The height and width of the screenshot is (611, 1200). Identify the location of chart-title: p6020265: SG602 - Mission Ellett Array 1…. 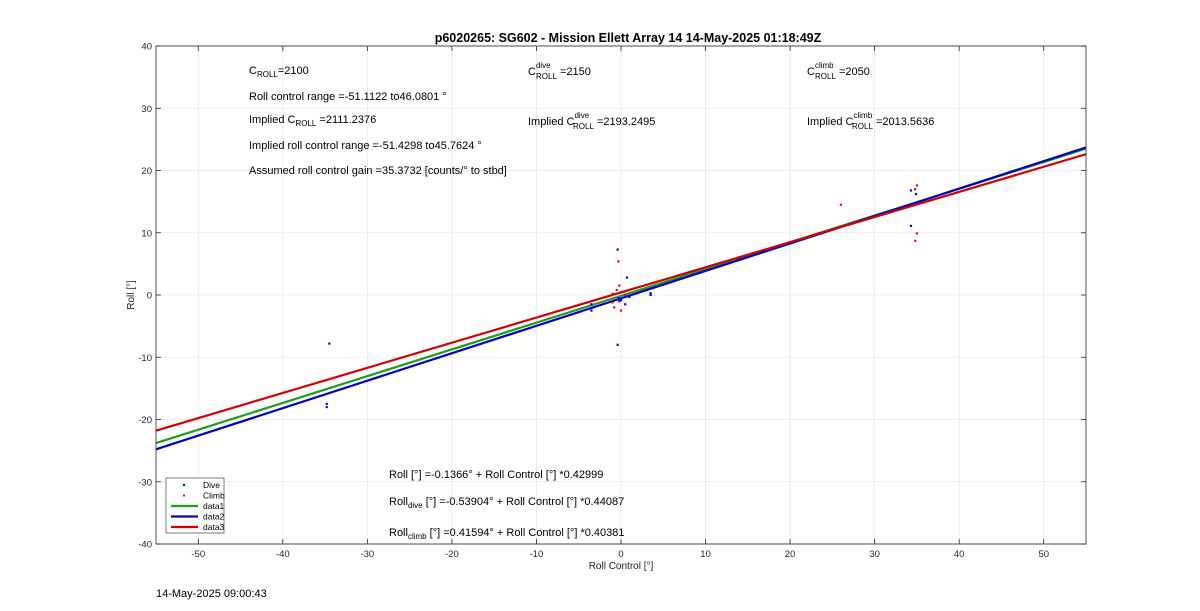
(628, 38).